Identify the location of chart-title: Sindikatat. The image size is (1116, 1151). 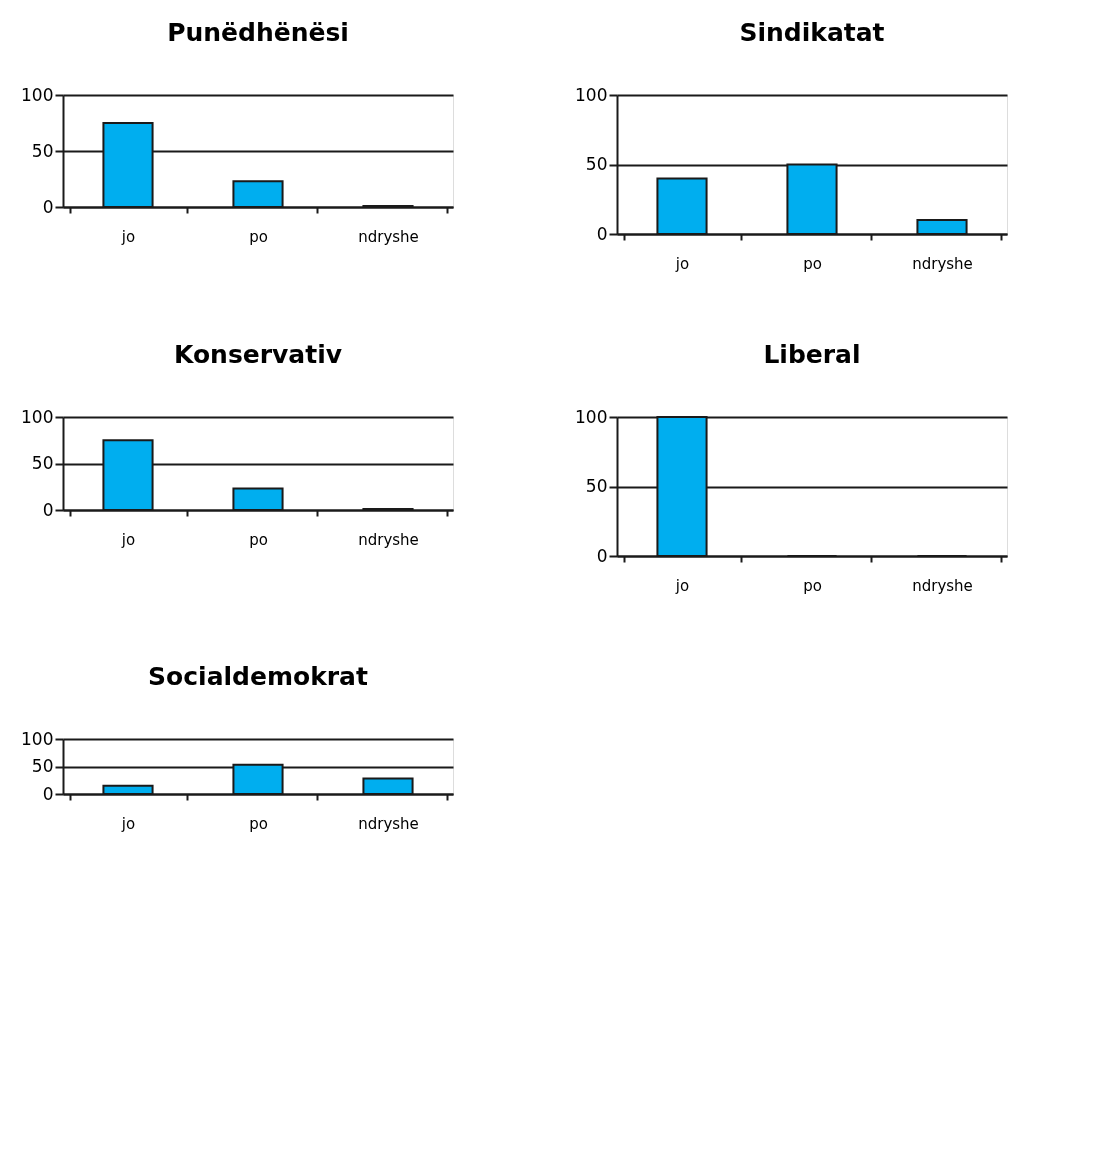
(812, 32).